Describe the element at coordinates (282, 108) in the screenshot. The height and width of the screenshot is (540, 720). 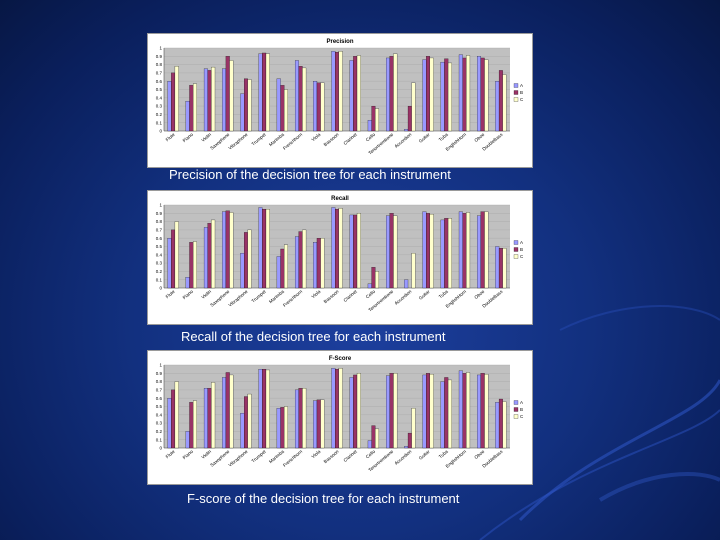
I see `bar-B-marimba` at that location.